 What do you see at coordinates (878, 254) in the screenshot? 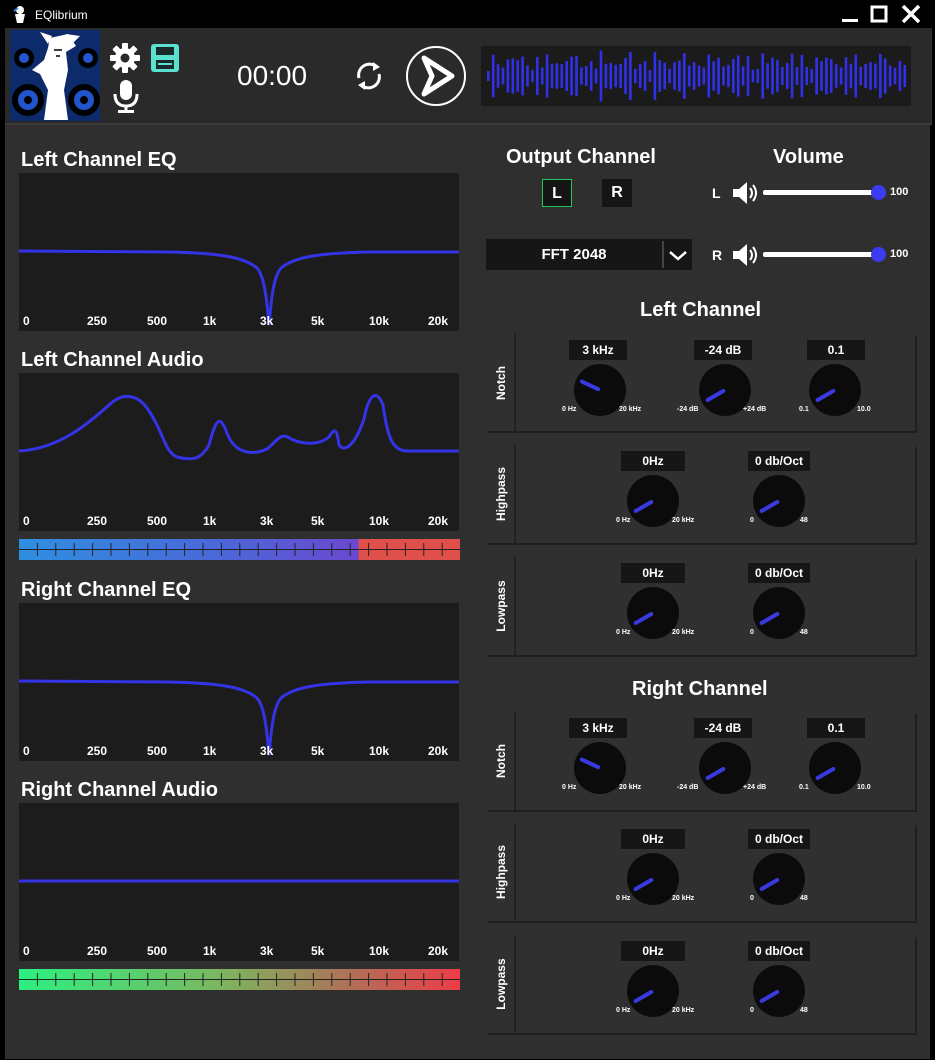
I see `volume-right-thumb` at bounding box center [878, 254].